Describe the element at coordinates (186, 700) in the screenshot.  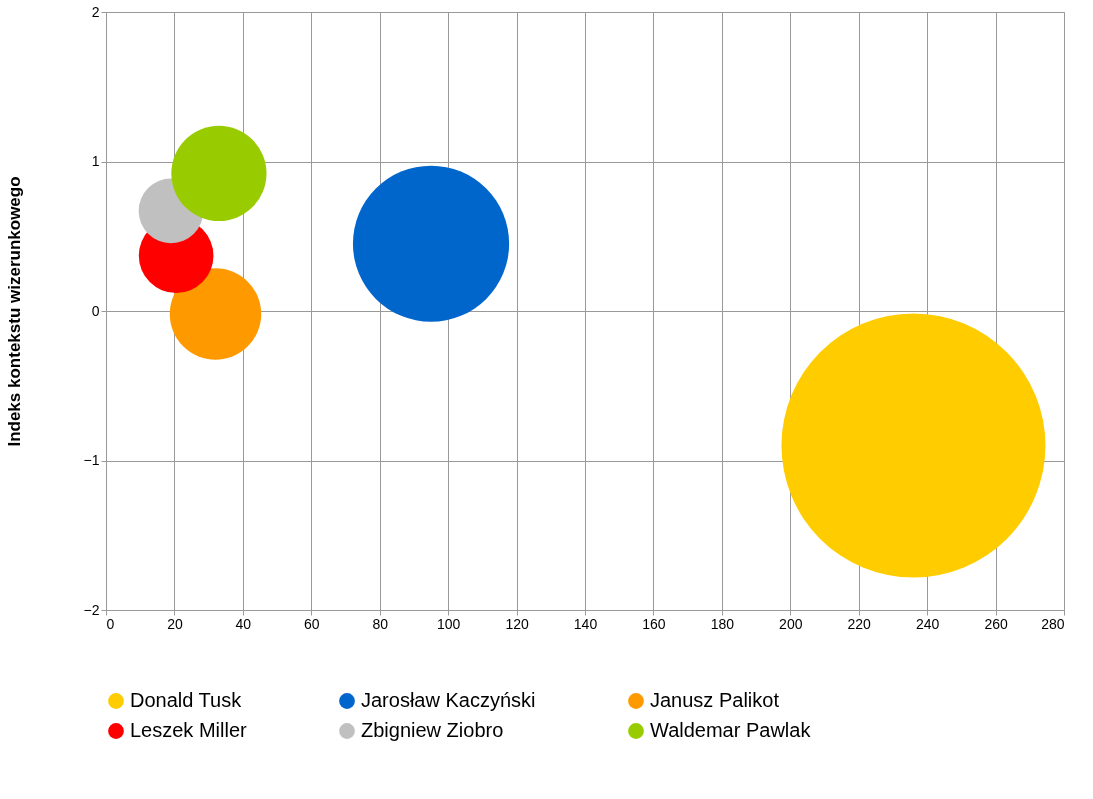
I see `legend-label: Donald Tusk` at that location.